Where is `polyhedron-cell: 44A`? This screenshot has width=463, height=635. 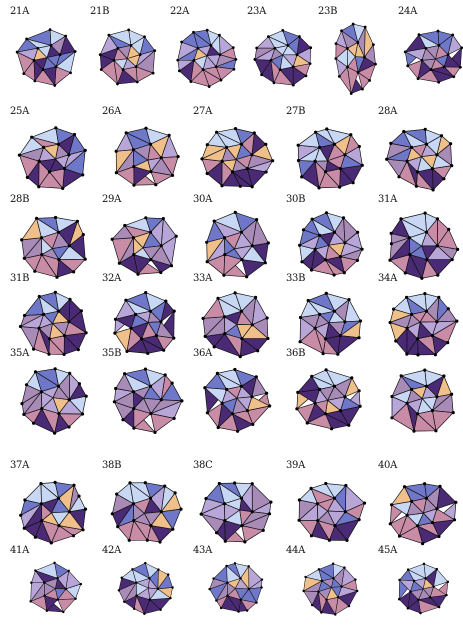
polyhedron-cell: 44A is located at coordinates (330, 590).